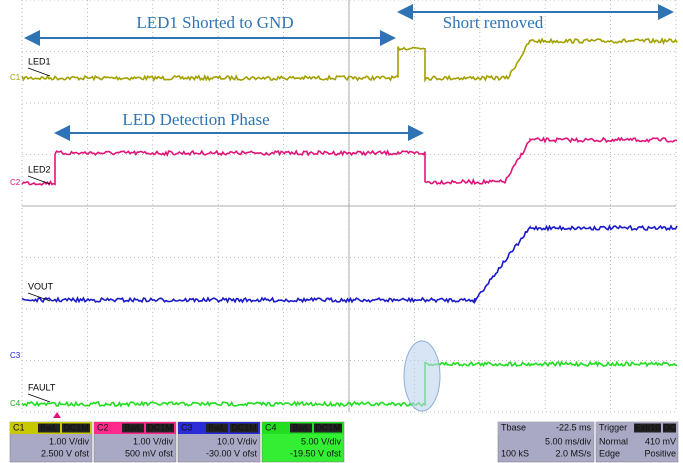 This screenshot has width=683, height=463. I want to click on box-header, so click(546, 428).